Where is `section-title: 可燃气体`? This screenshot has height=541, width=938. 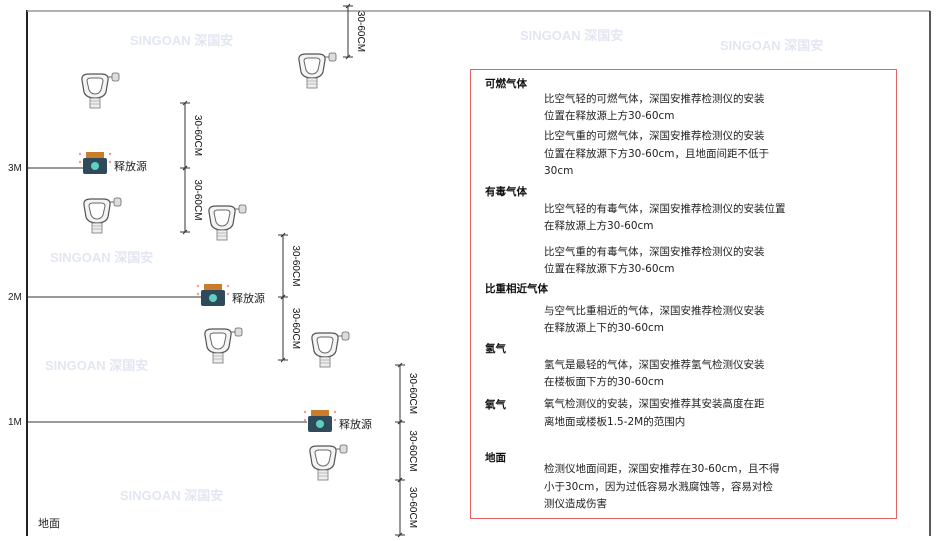
section-title: 可燃气体 is located at coordinates (506, 84).